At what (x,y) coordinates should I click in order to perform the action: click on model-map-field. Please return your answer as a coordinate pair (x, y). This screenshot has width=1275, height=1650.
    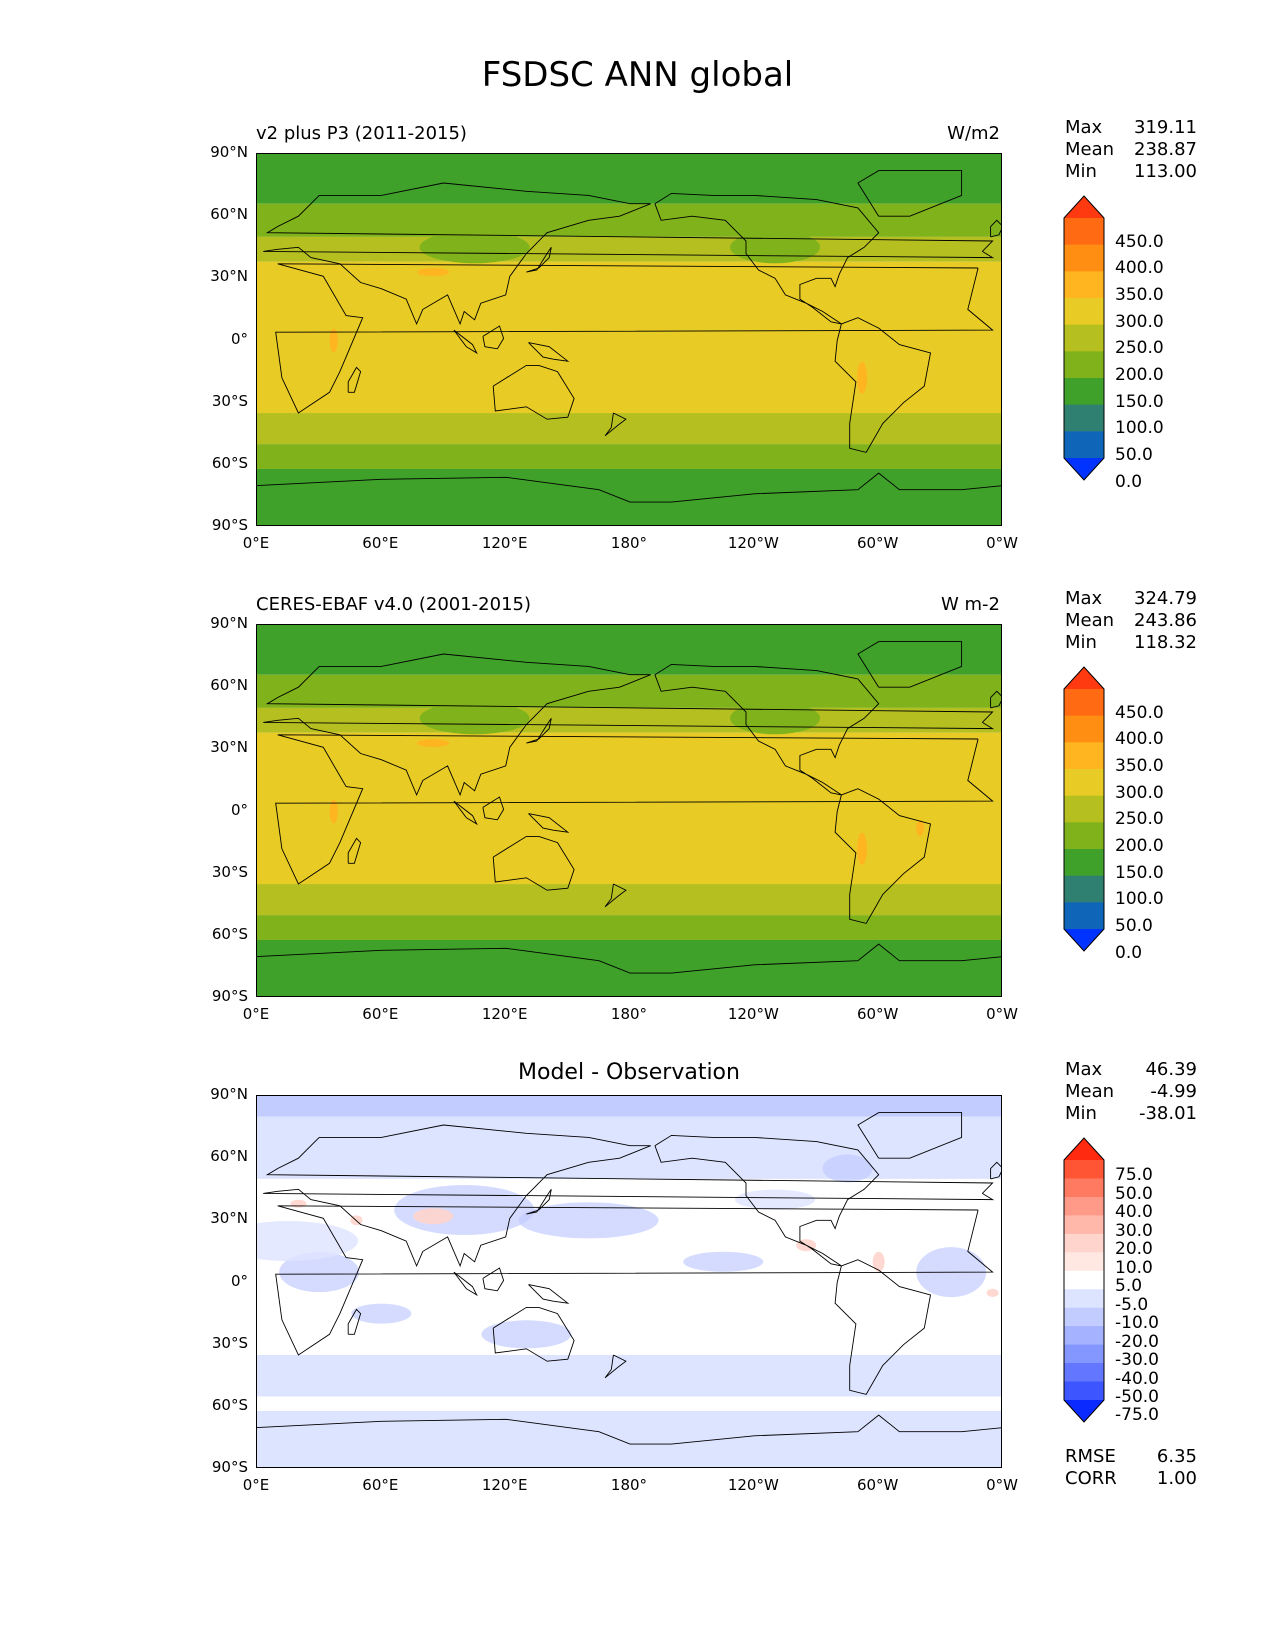
    Looking at the image, I should click on (629, 339).